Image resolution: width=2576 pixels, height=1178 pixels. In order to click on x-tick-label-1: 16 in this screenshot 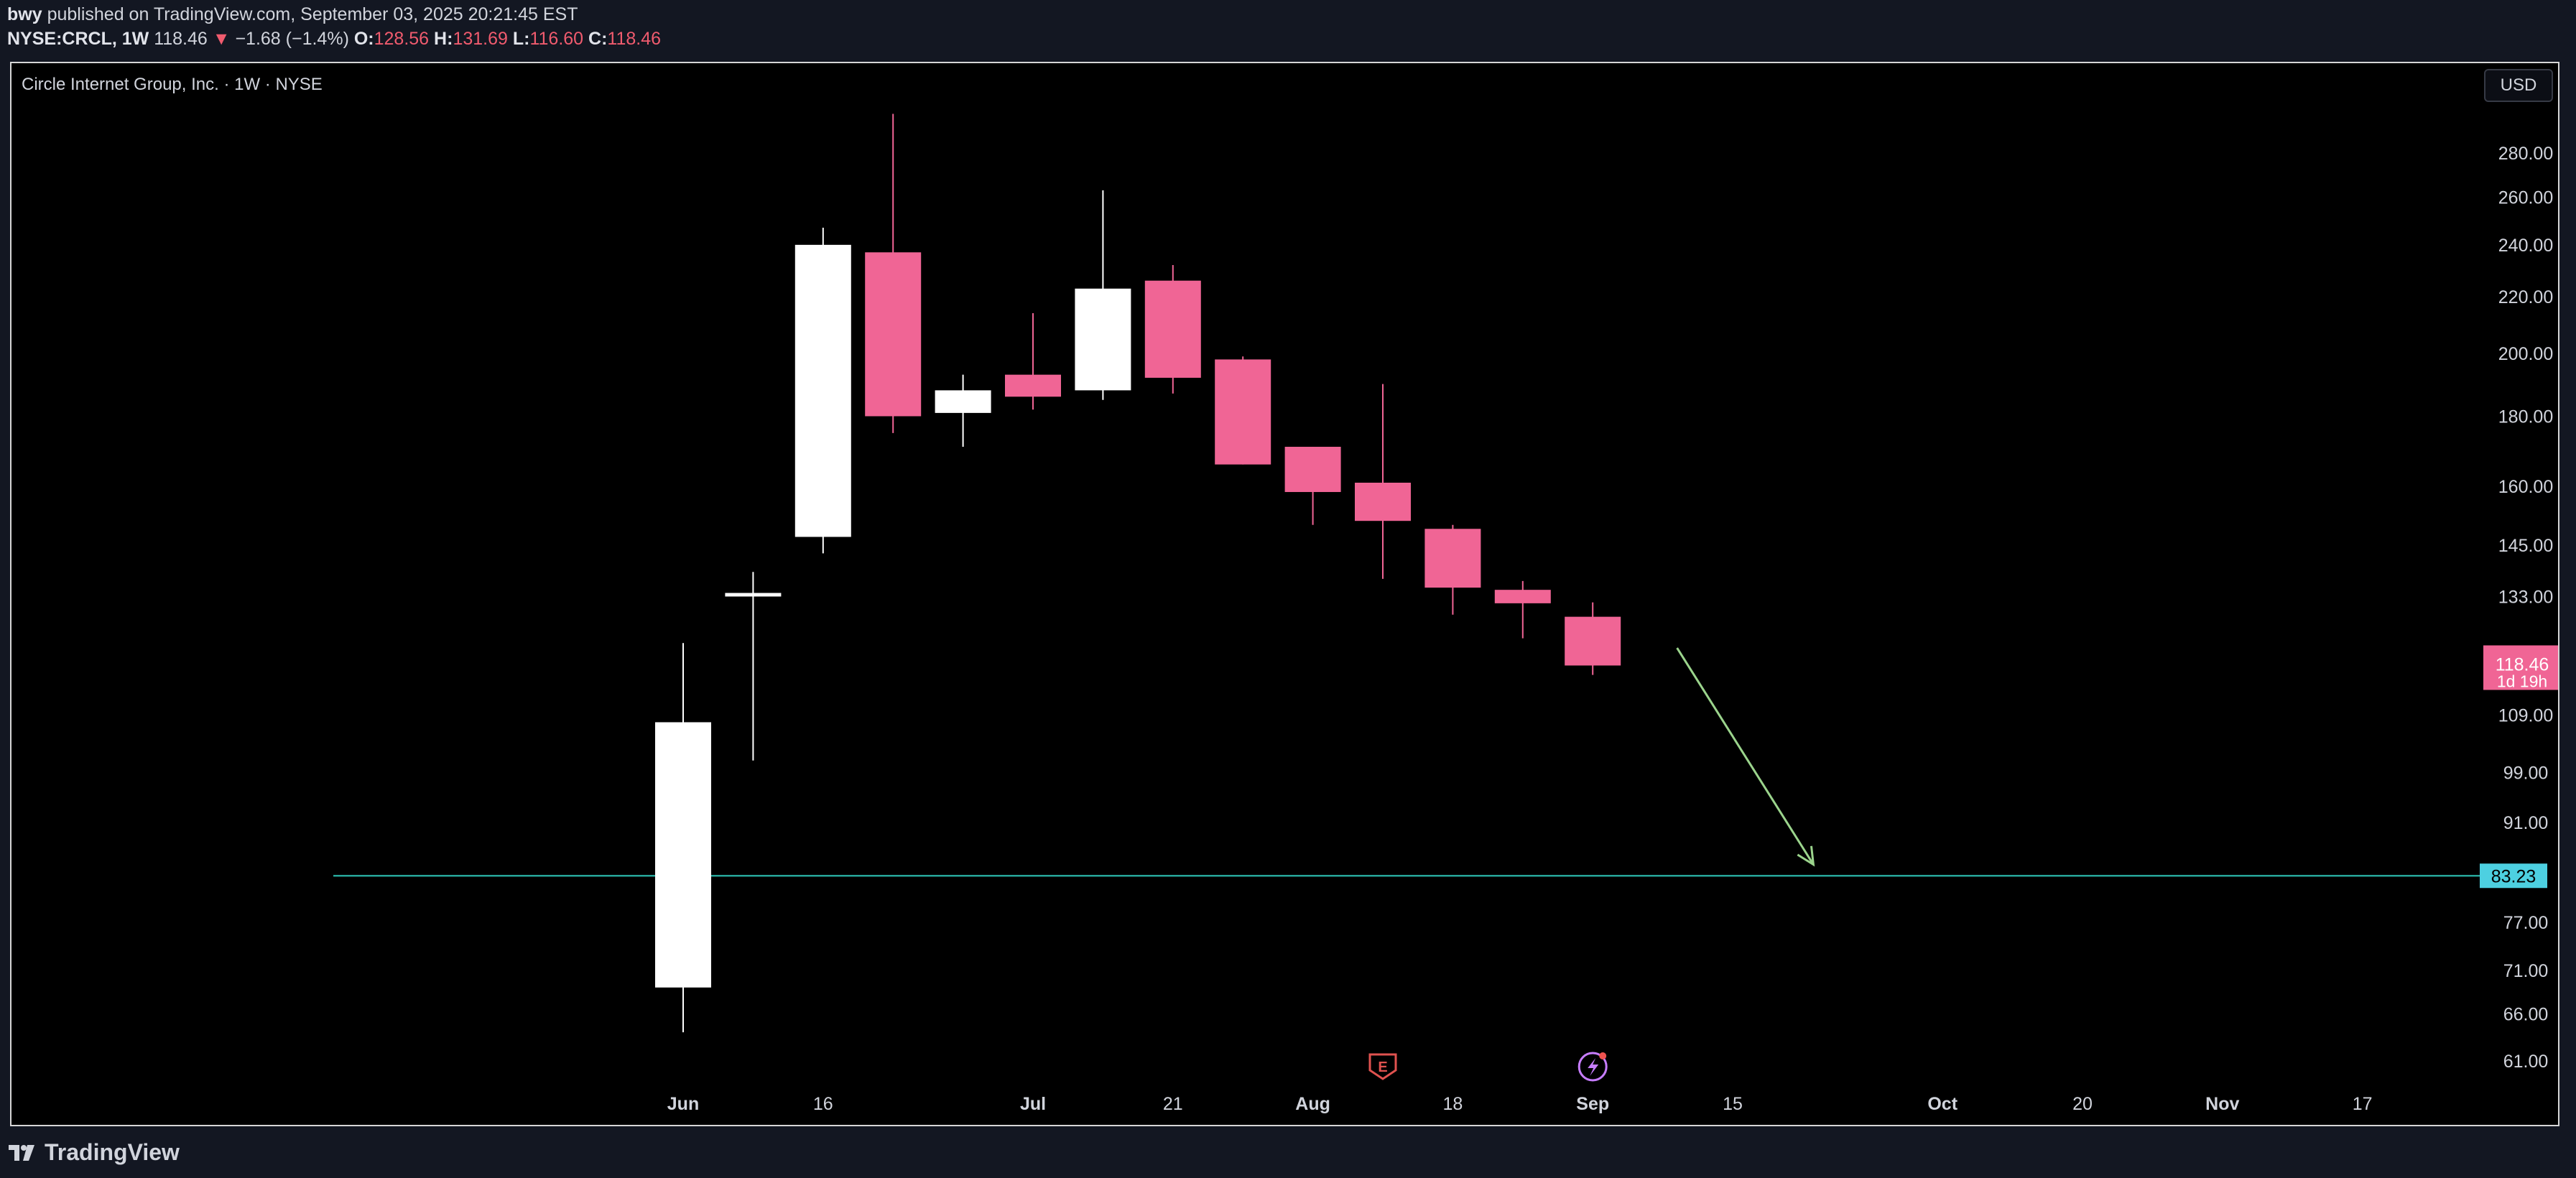, I will do `click(823, 1104)`.